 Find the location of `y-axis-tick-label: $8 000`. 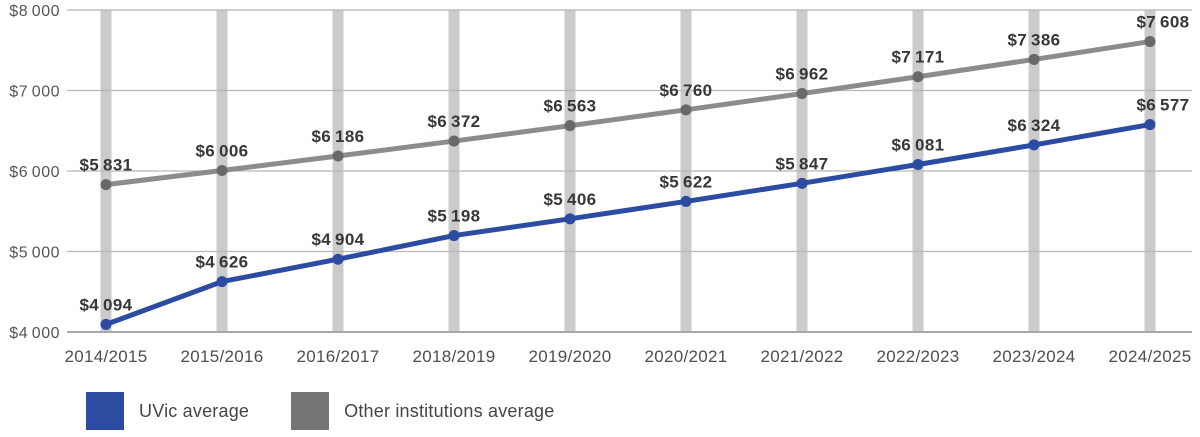

y-axis-tick-label: $8 000 is located at coordinates (34, 11).